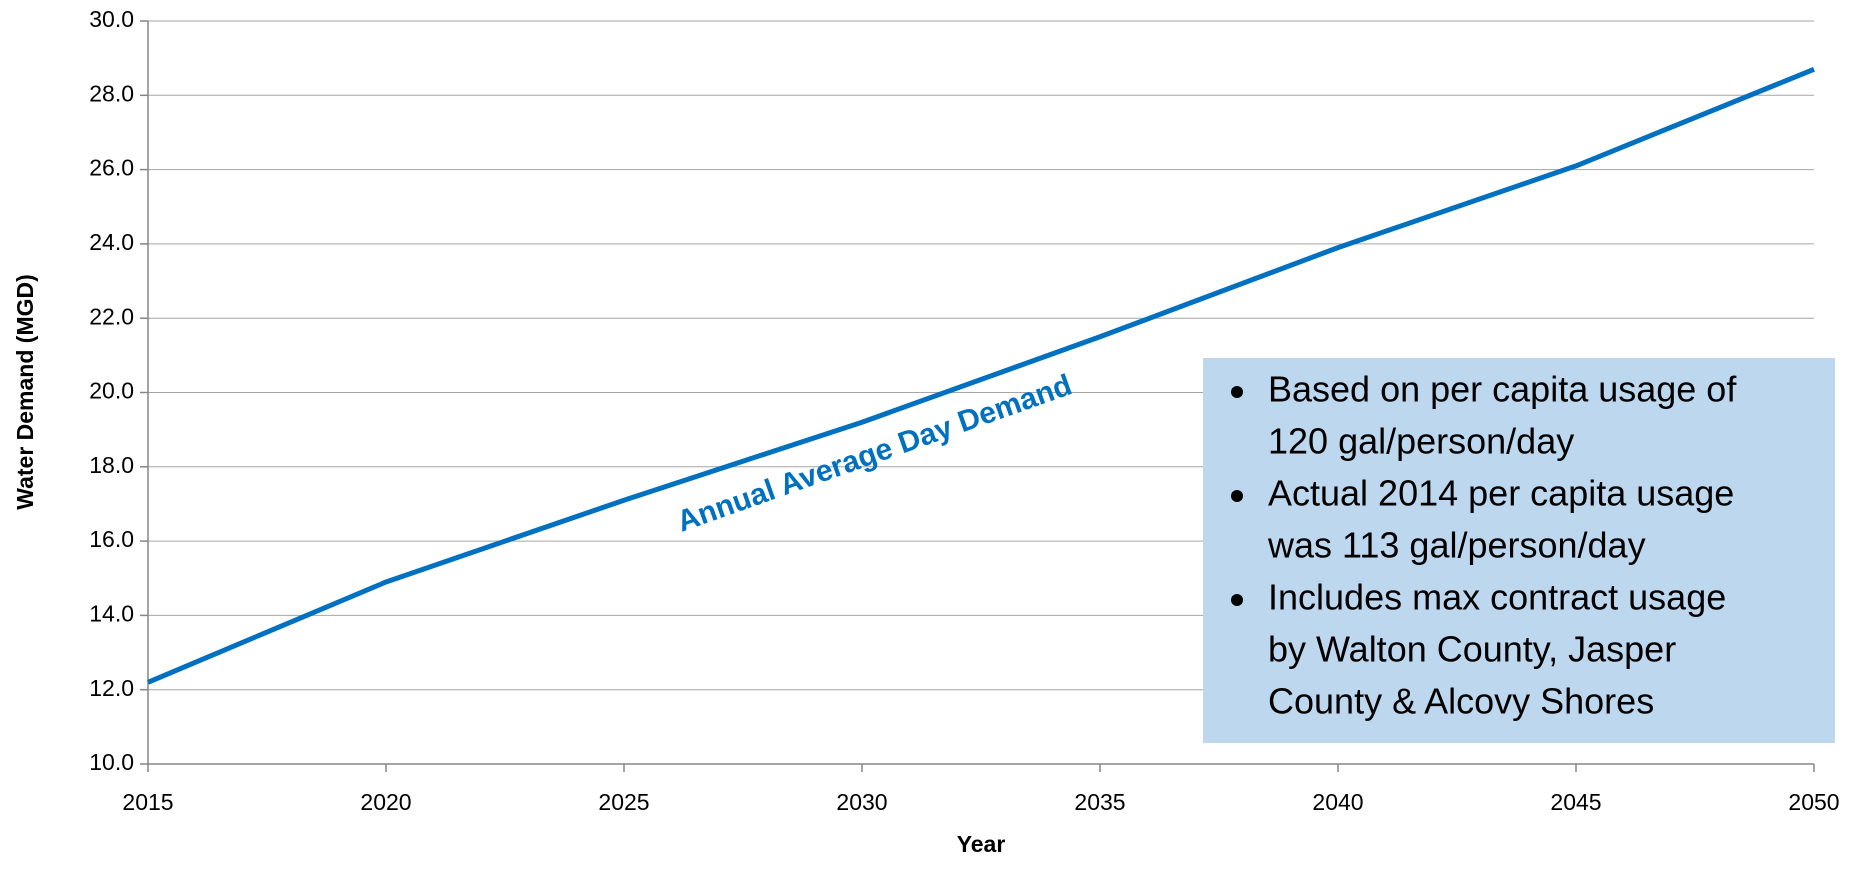  What do you see at coordinates (1813, 802) in the screenshot?
I see `x-tick-label: 2050` at bounding box center [1813, 802].